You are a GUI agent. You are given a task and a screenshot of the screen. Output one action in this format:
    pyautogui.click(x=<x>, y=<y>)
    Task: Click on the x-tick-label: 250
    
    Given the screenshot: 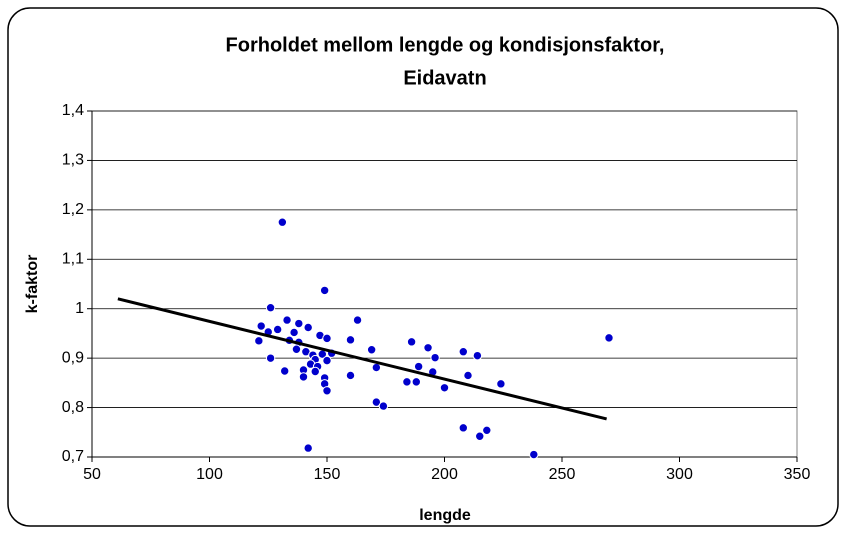 What is the action you would take?
    pyautogui.click(x=562, y=474)
    